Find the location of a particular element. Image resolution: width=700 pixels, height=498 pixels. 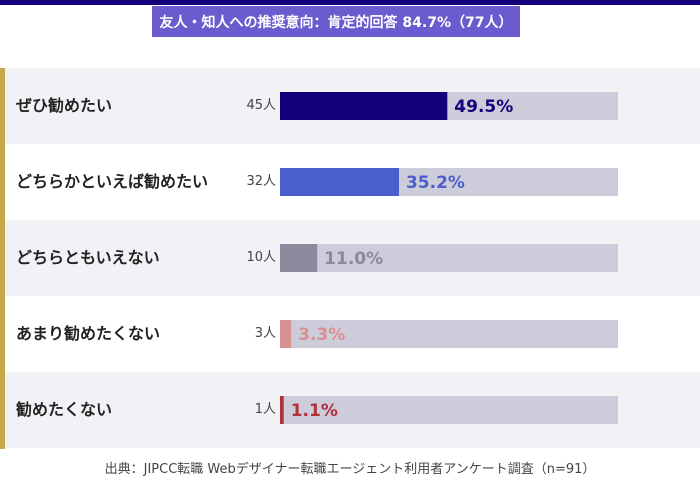

count-label: 45人 is located at coordinates (261, 105).